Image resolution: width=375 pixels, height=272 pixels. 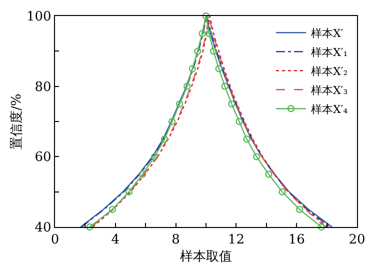 What do you see at coordinates (43, 158) in the screenshot?
I see `y-tick-label: 60` at bounding box center [43, 158].